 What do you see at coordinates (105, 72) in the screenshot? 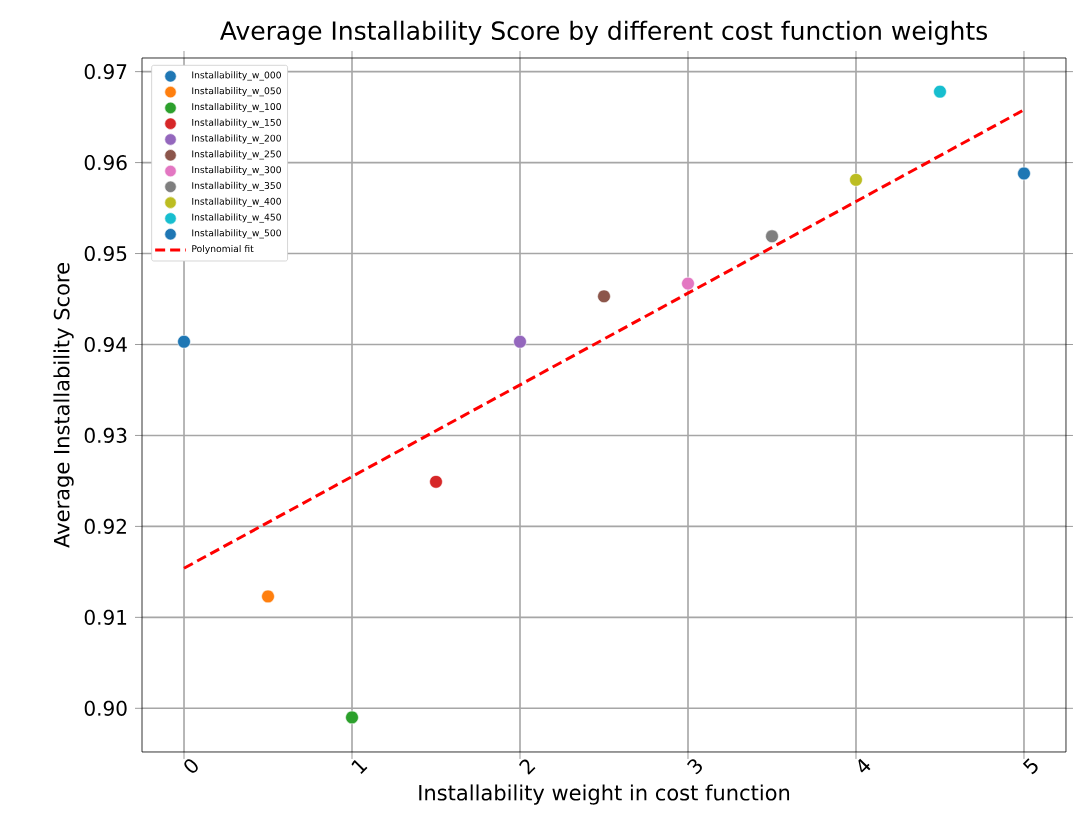
I see `y-tick-label: 0.97` at bounding box center [105, 72].